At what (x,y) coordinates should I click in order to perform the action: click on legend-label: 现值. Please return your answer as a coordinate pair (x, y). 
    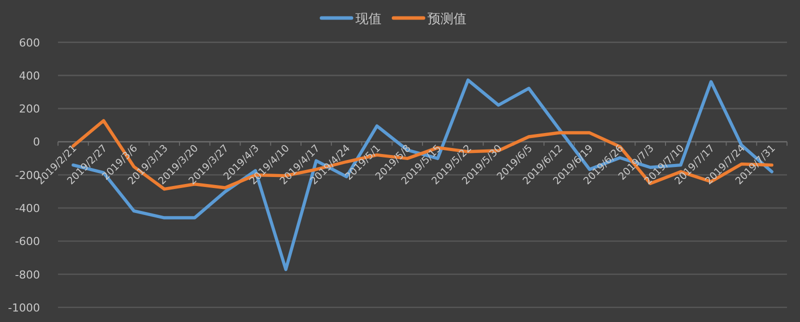
    Looking at the image, I should click on (369, 19).